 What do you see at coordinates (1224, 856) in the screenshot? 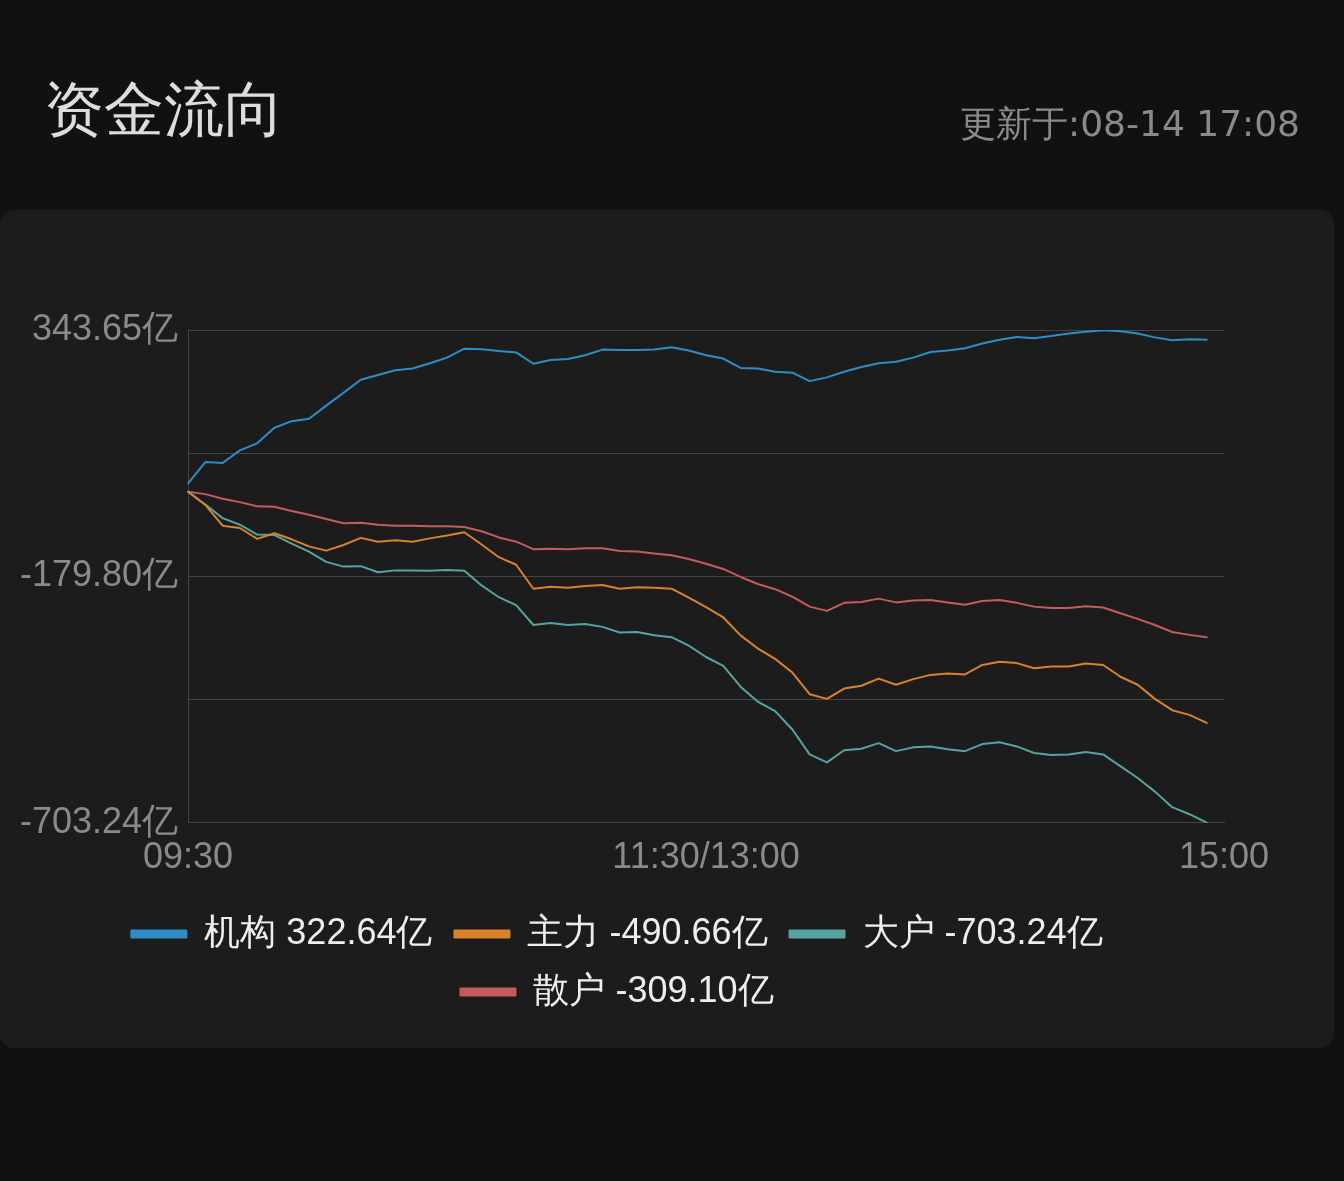
I see `x-tick-label: 15:00` at bounding box center [1224, 856].